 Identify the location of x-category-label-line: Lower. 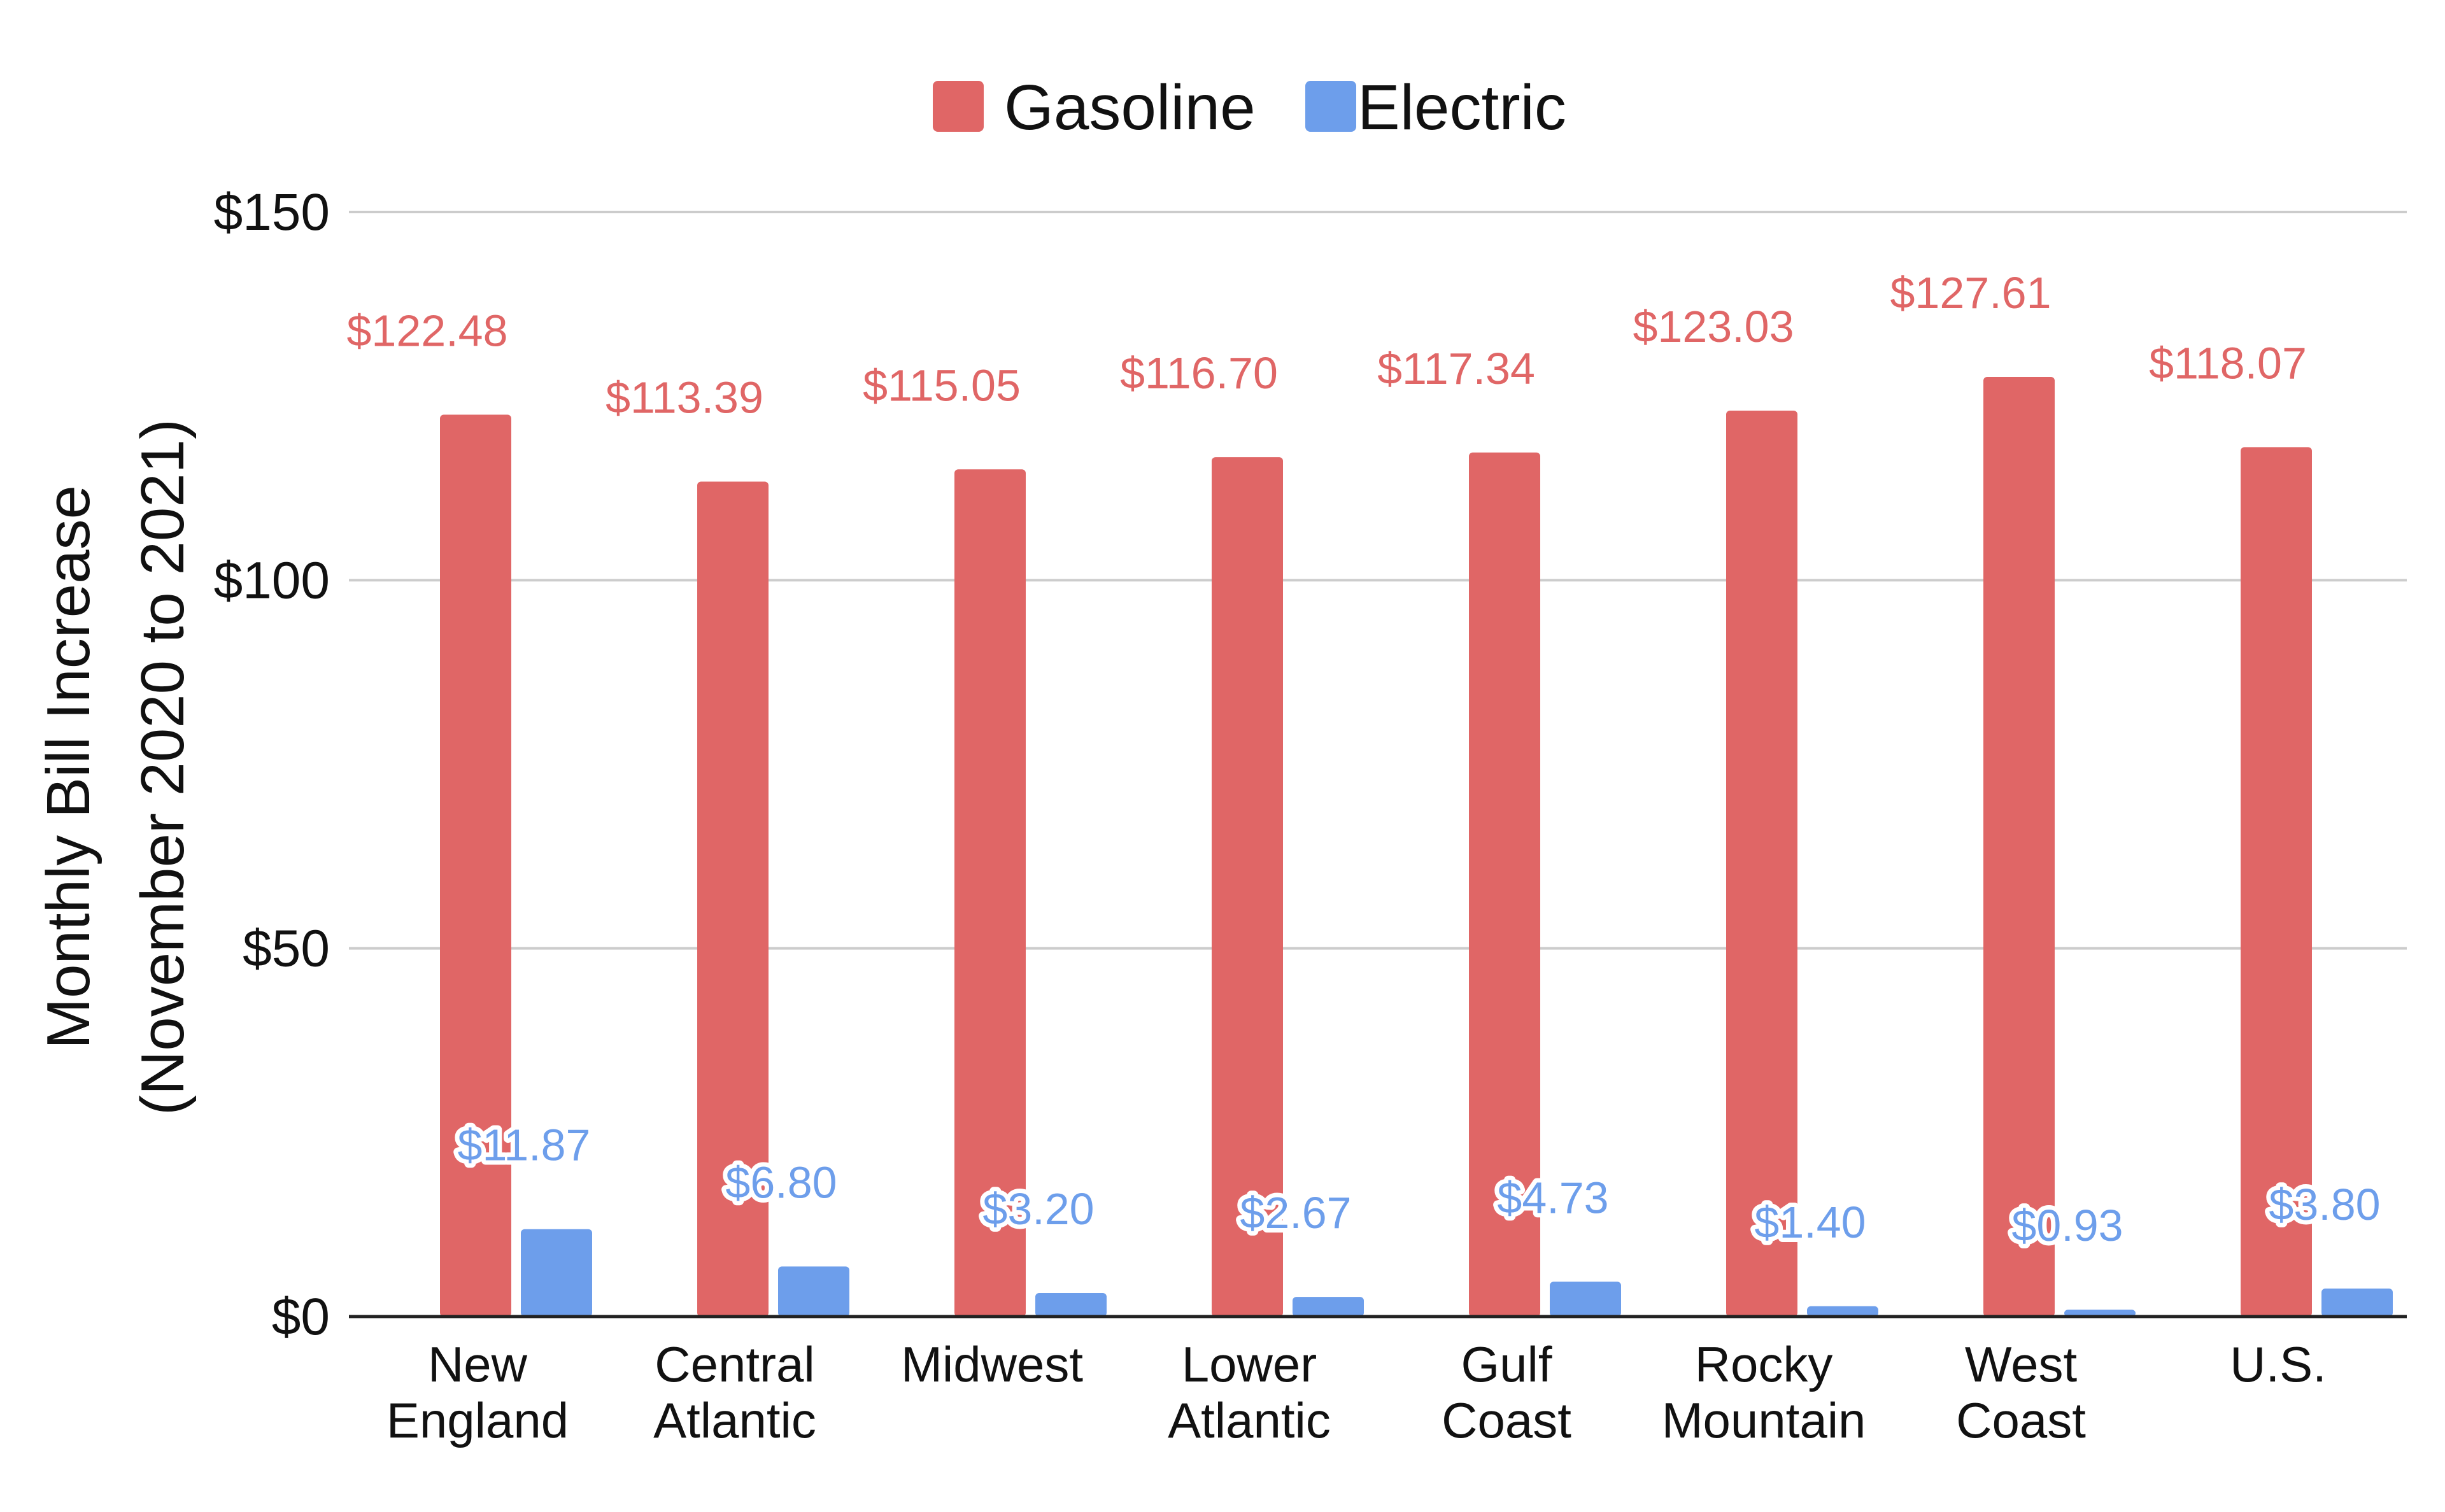
(1249, 1364).